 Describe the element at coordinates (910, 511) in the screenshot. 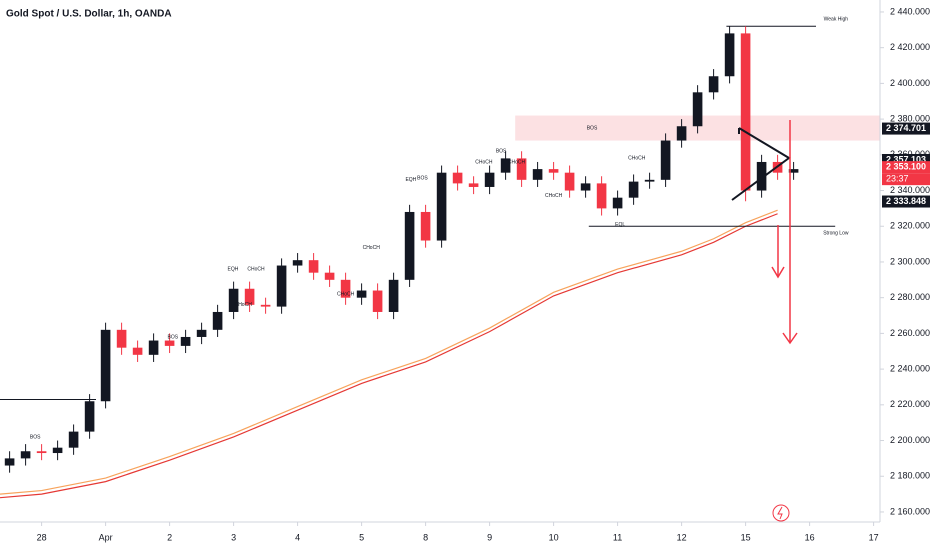

I see `y-tick-label: 2 160.000` at that location.